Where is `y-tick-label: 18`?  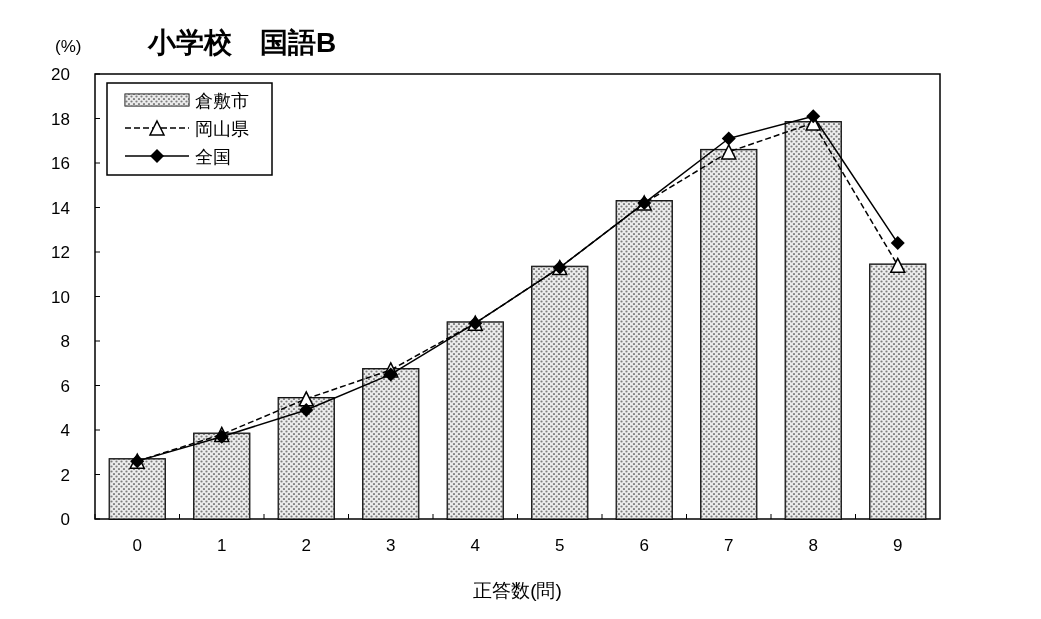
y-tick-label: 18 is located at coordinates (60, 119).